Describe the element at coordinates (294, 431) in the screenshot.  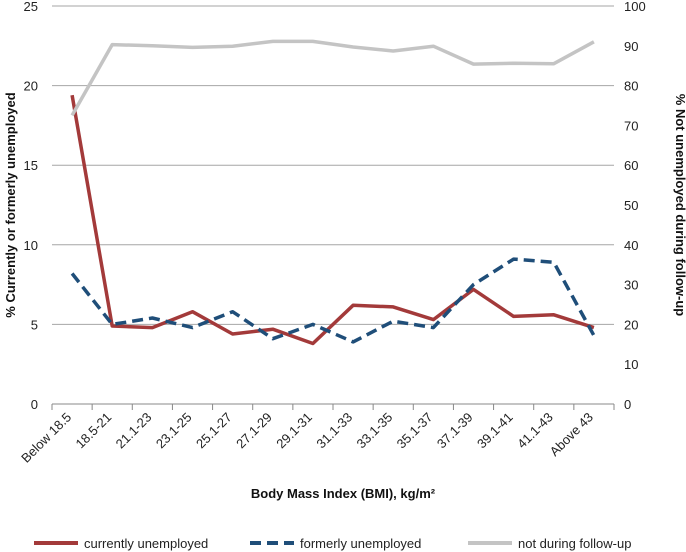
I see `x-tick-label: 29.1-31` at that location.